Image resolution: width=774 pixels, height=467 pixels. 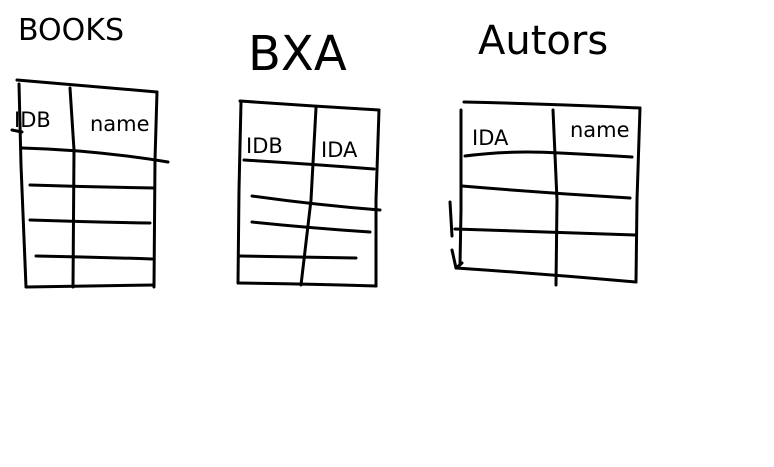 I want to click on table-autors: Autors IDA name, so click(x=545, y=152).